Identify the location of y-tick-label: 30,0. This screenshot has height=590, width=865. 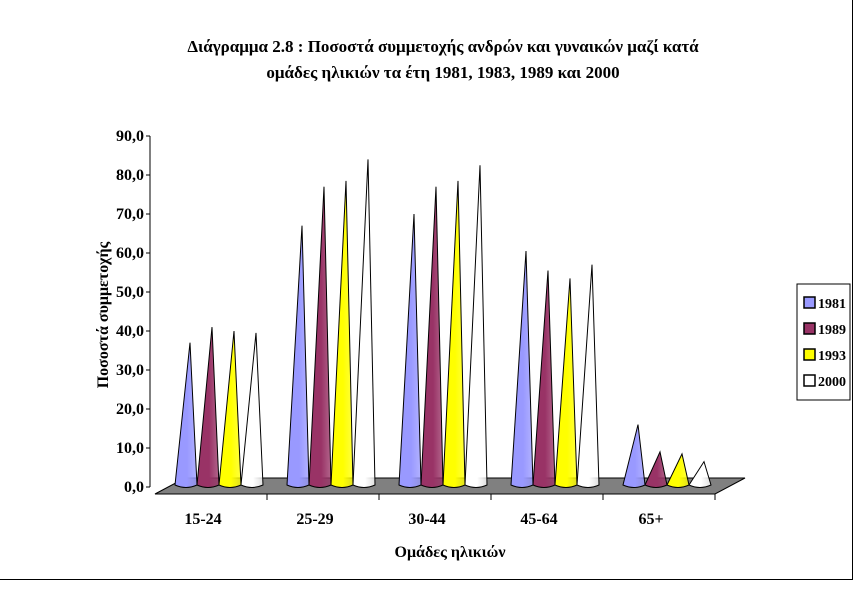
(130, 370).